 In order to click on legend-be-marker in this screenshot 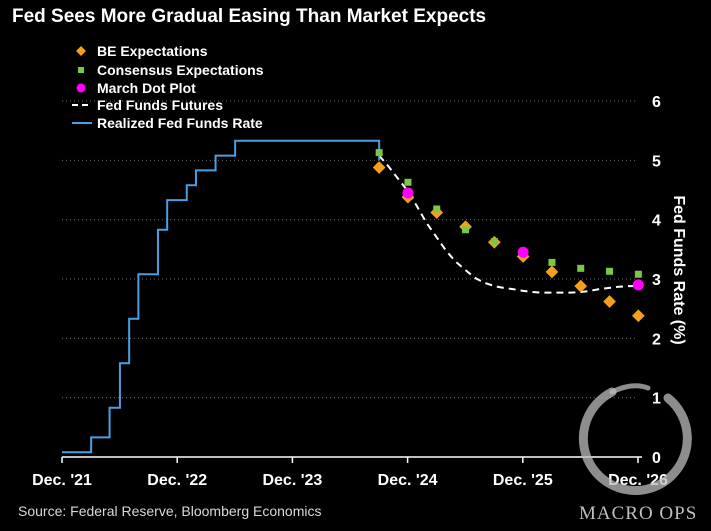, I will do `click(81, 51)`.